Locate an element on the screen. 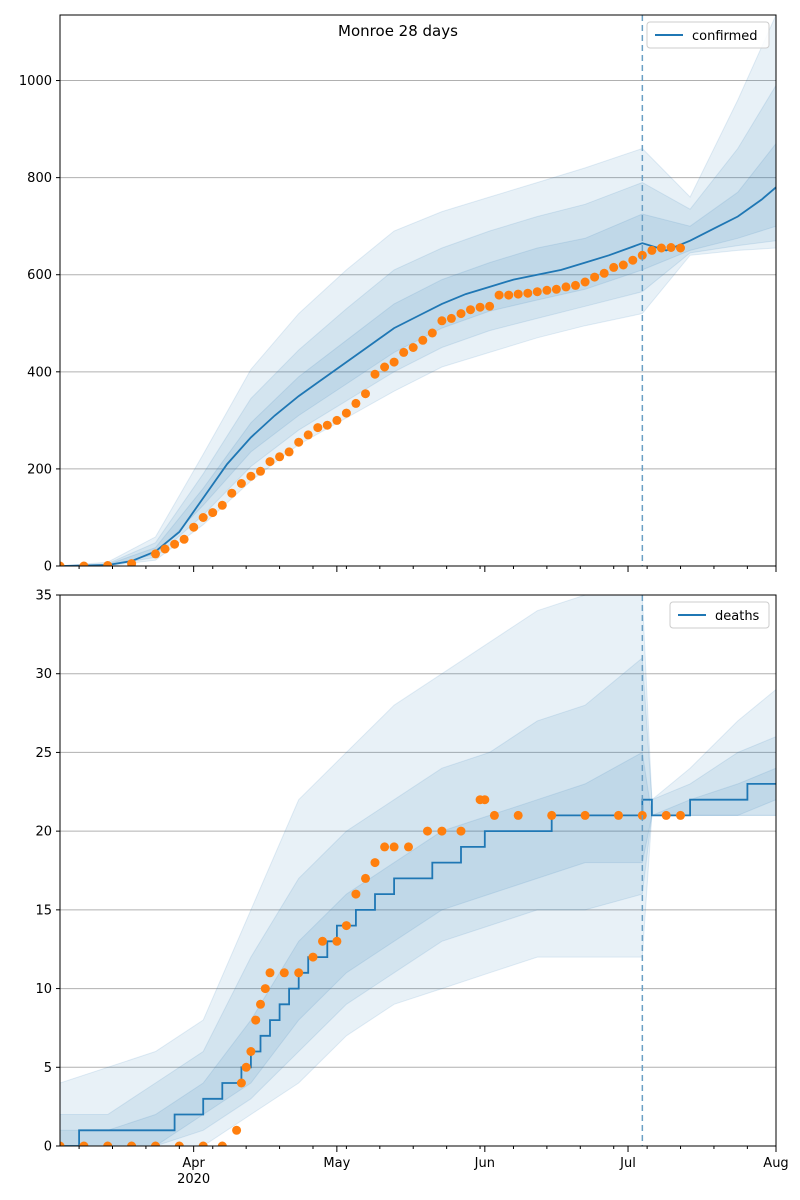 The height and width of the screenshot is (1200, 800). figure-title: Monroe 28 days is located at coordinates (398, 31).